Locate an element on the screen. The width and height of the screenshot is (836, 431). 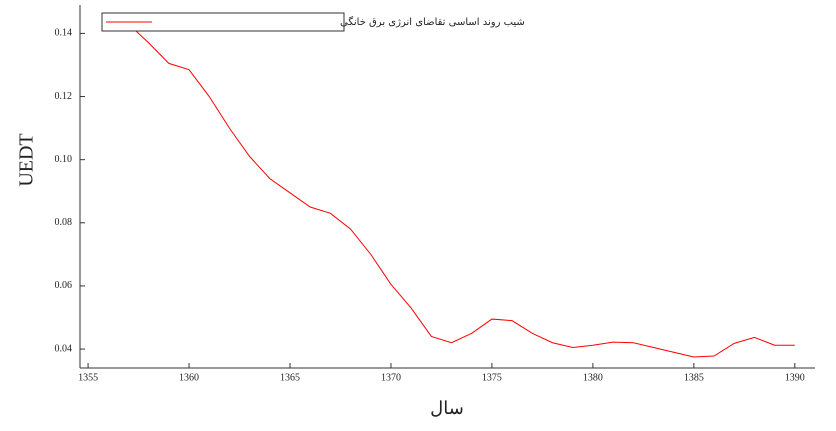
x-tick-label: 1365 is located at coordinates (290, 377).